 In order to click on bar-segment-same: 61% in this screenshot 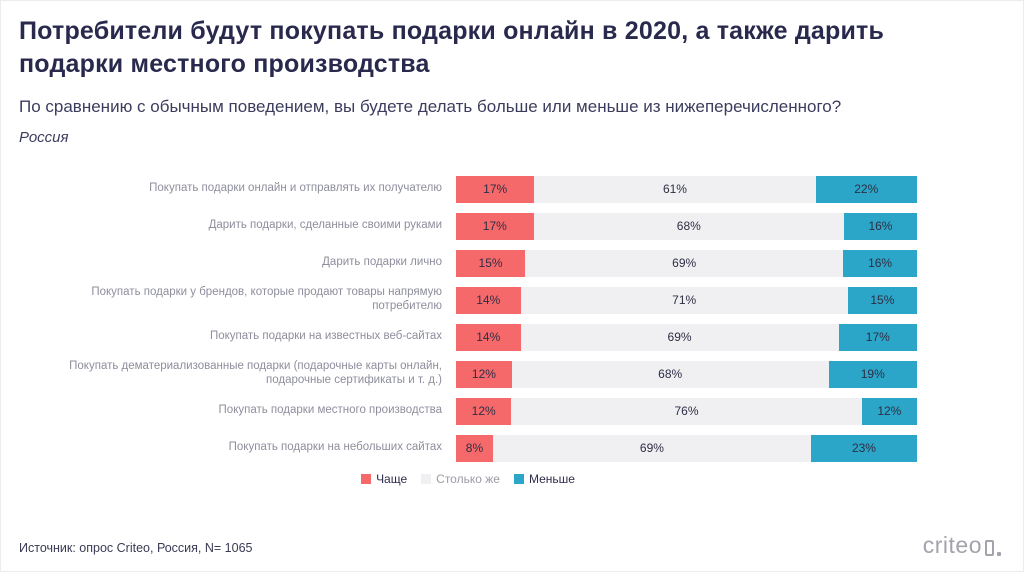, I will do `click(675, 189)`.